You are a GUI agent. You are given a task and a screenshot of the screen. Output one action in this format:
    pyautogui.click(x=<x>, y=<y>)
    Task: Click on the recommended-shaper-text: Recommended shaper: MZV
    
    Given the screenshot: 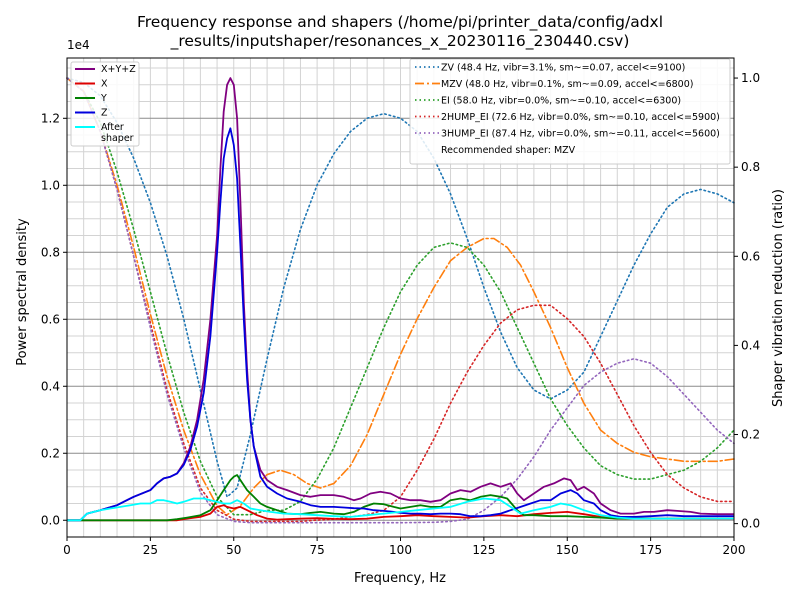 What is the action you would take?
    pyautogui.click(x=508, y=150)
    